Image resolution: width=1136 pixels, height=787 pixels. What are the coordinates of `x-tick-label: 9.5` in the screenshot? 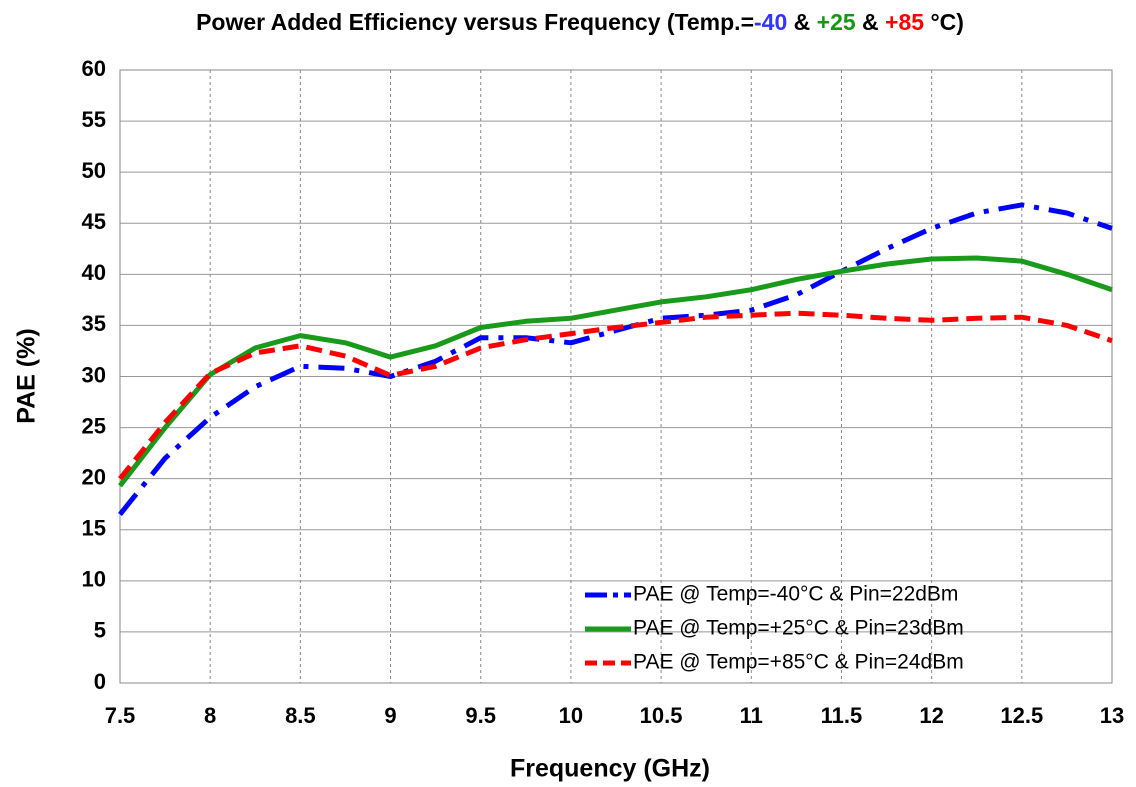 It's located at (480, 715).